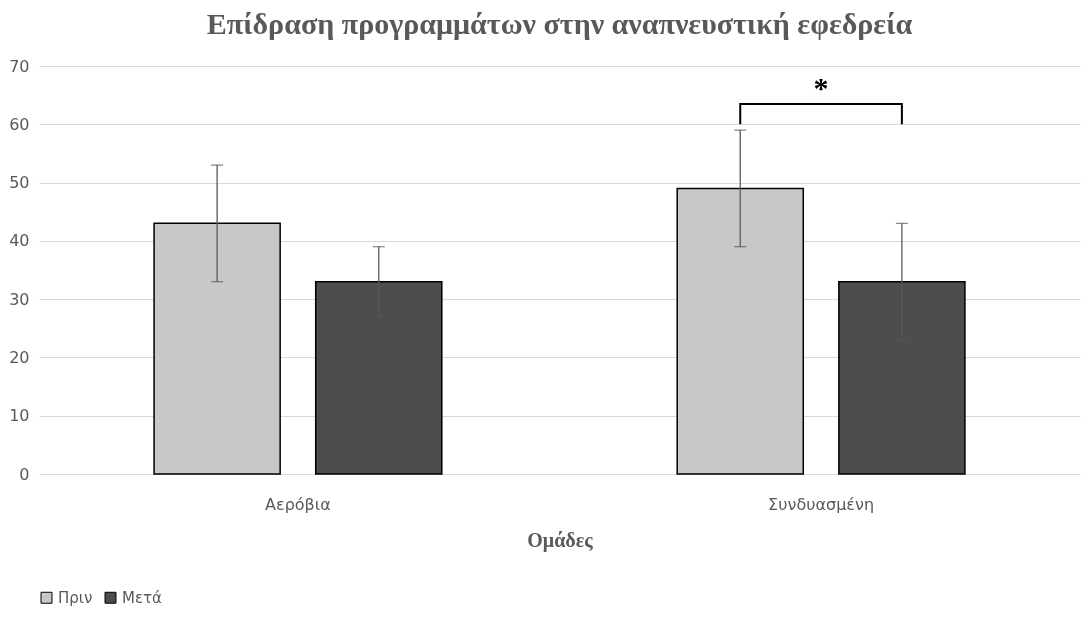 This screenshot has width=1092, height=626. Describe the element at coordinates (19, 299) in the screenshot. I see `y-tick-label: 30` at that location.